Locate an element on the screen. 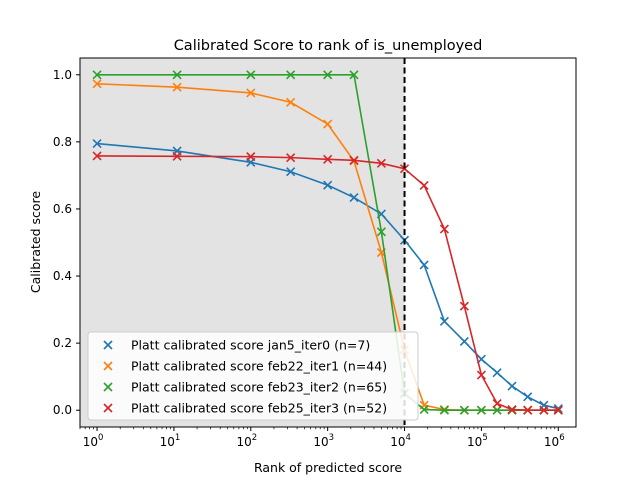  legend-entry: Platt calibrated score jan5_iter0 (n=7) is located at coordinates (236, 345).